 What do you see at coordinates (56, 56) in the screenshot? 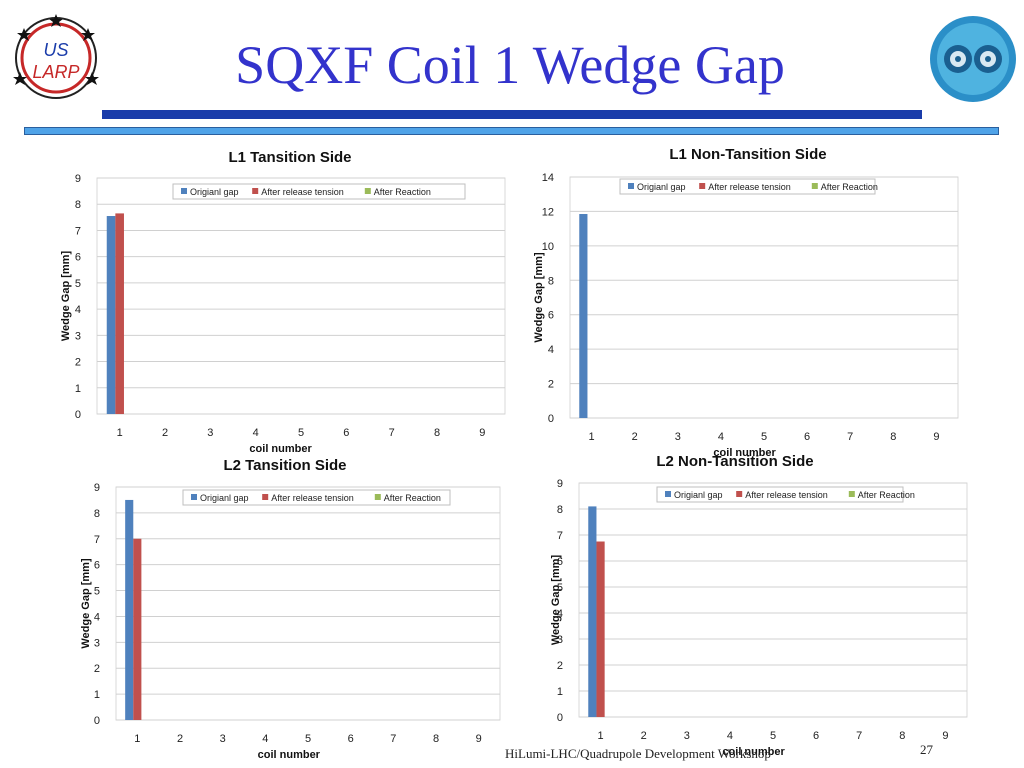
I see `us-larp-logo: US LARP` at bounding box center [56, 56].